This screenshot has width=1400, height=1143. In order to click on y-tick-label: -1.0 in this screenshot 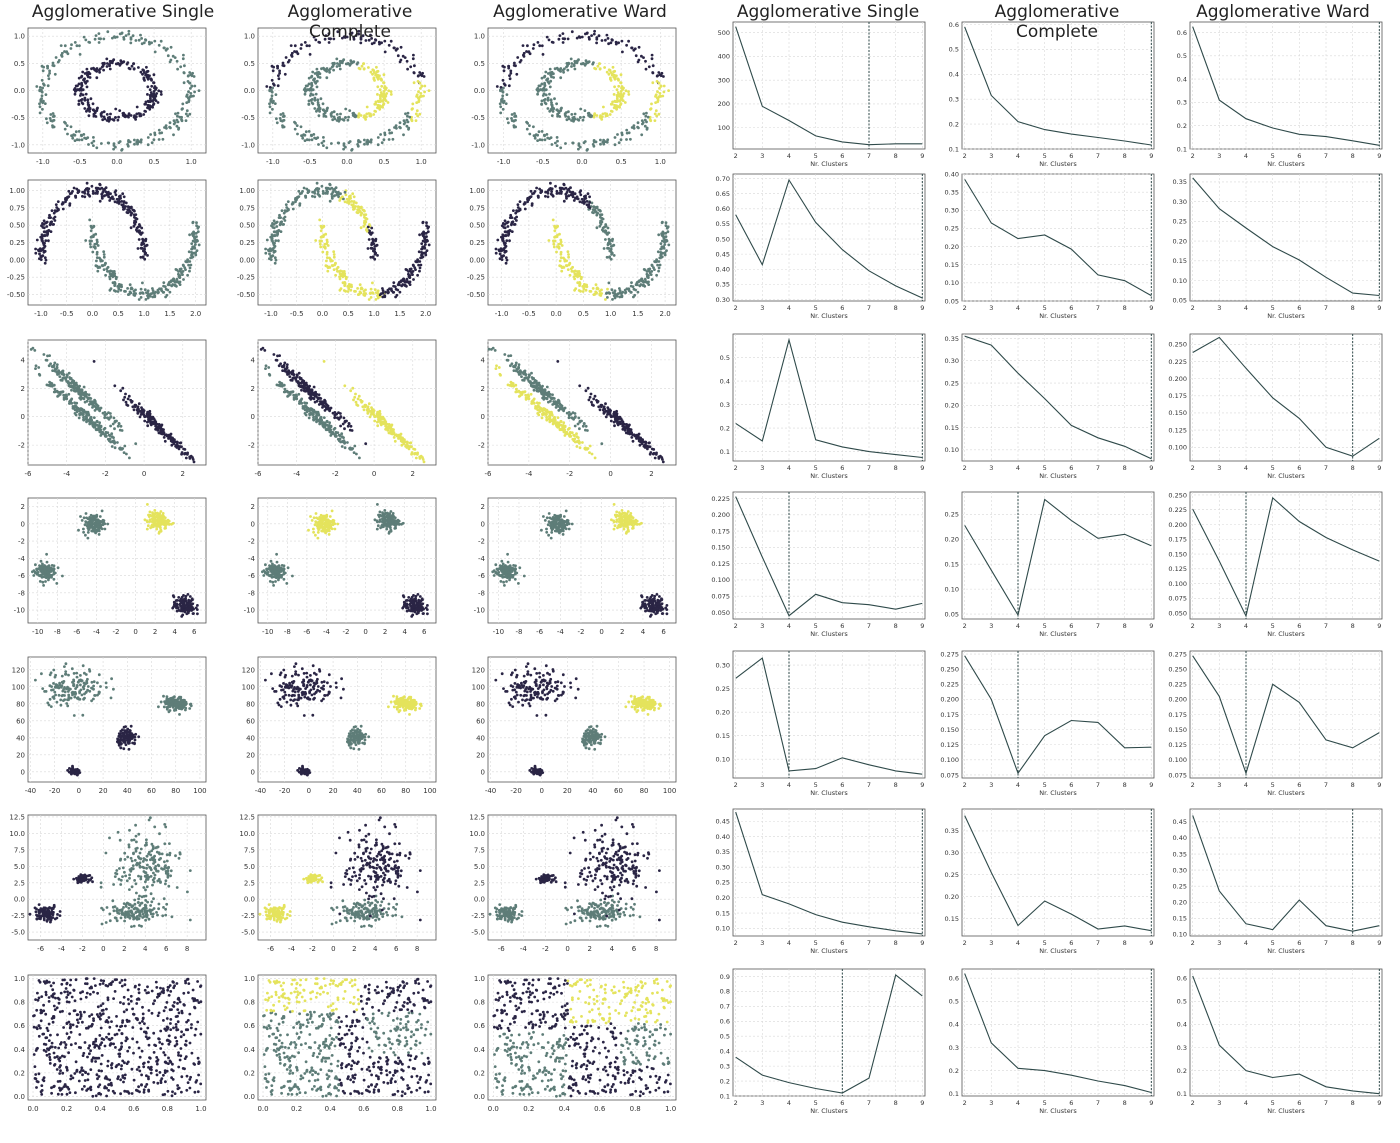, I will do `click(248, 145)`.